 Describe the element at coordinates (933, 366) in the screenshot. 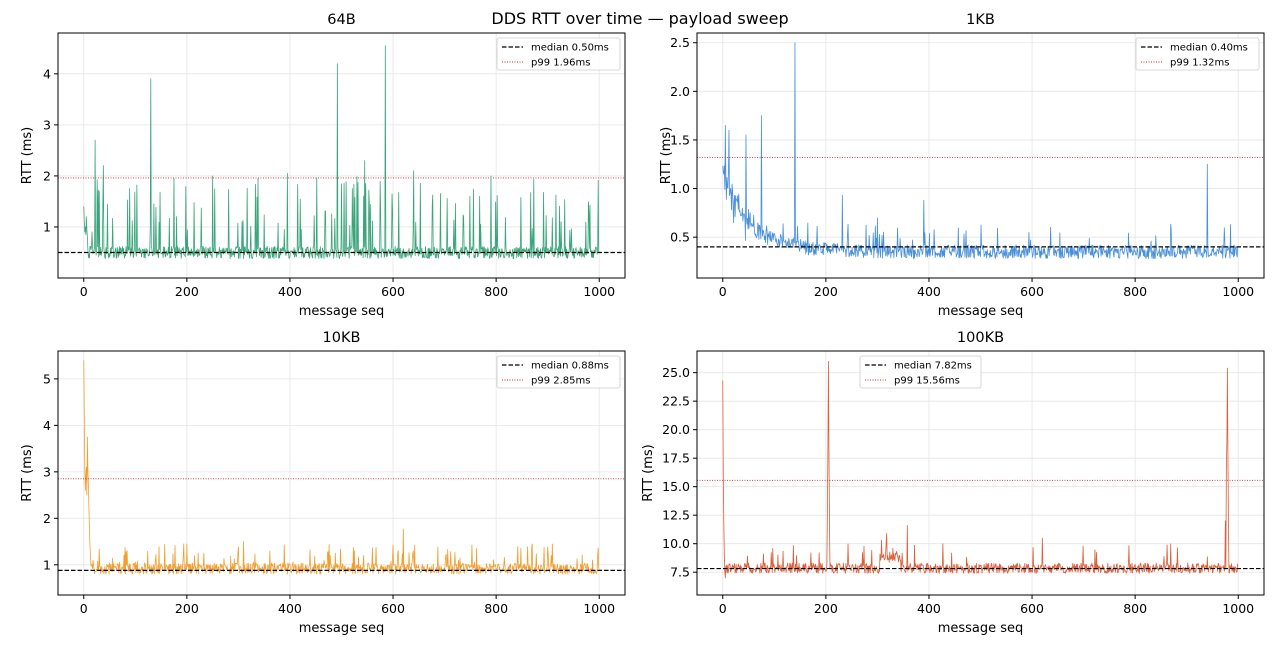

I see `legend-median-label: median 7.82ms` at that location.